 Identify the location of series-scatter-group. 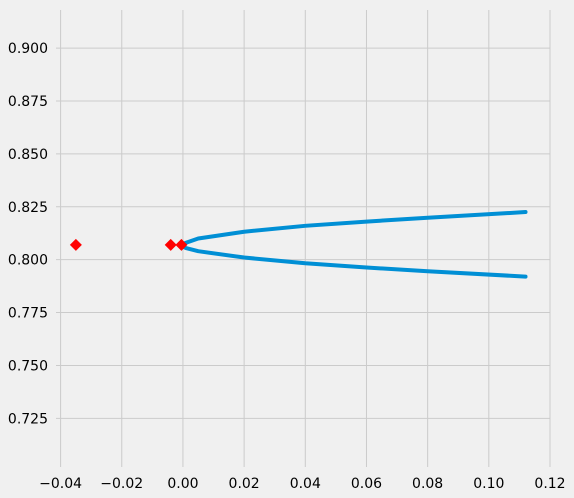
(128, 244).